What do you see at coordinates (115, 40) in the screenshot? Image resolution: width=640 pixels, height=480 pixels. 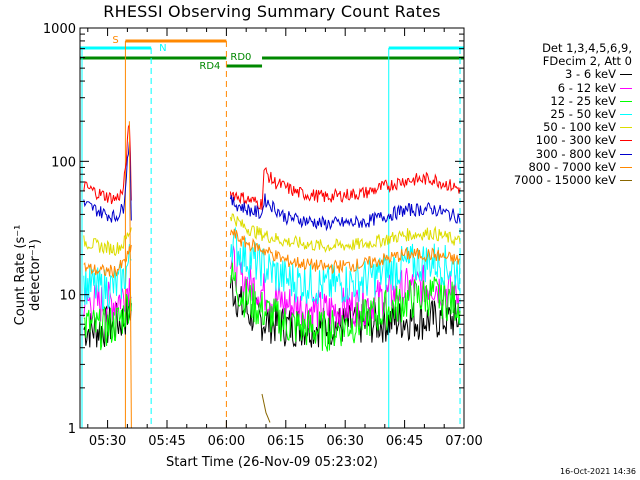 I see `flag-label-s: S` at bounding box center [115, 40].